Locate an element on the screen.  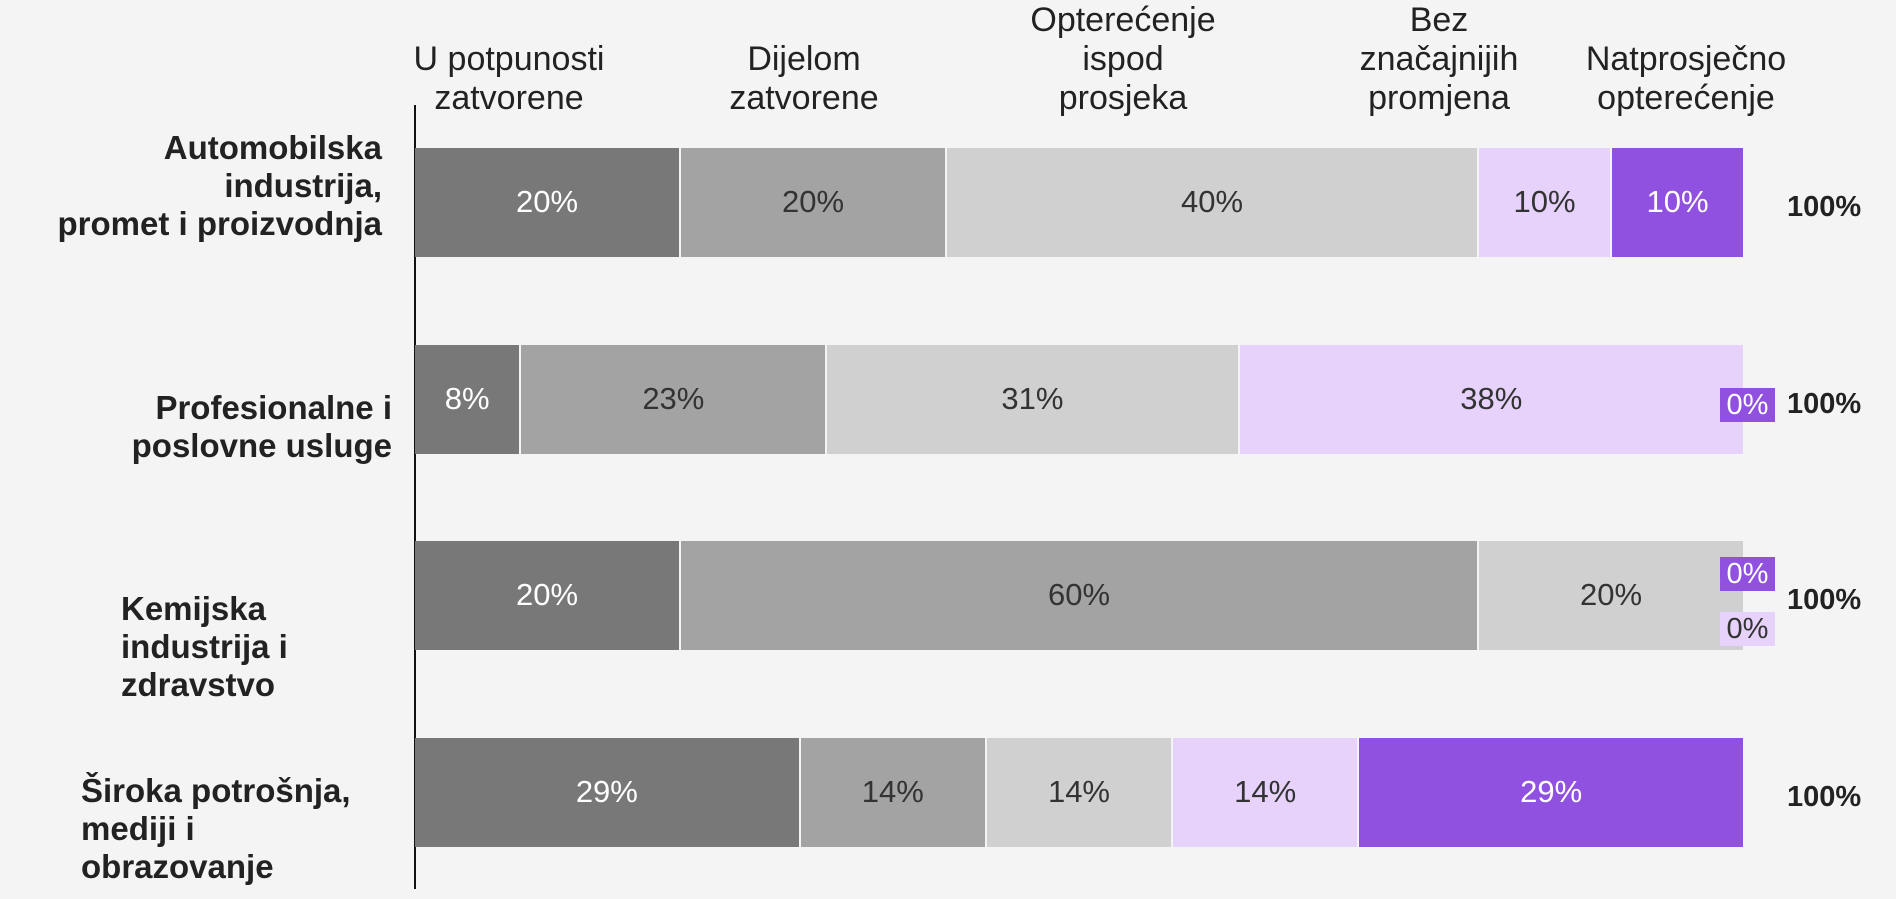
value-label: 40% is located at coordinates (1212, 201).